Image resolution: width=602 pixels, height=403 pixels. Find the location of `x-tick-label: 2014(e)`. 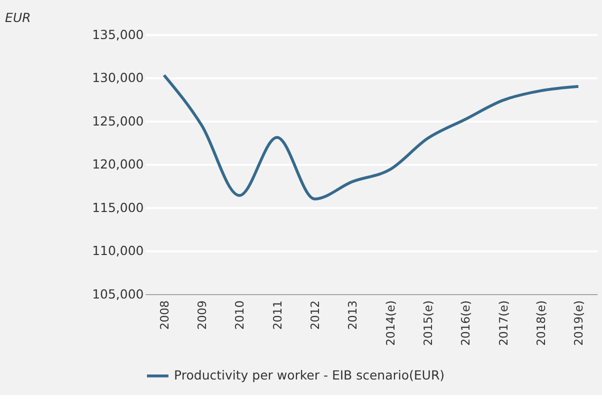

x-tick-label: 2014(e) is located at coordinates (390, 323).